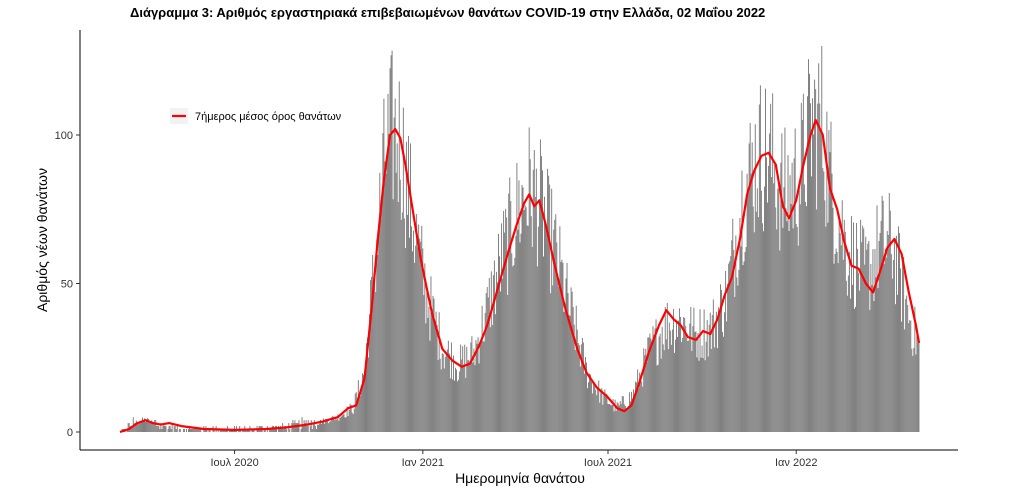  Describe the element at coordinates (256, 116) in the screenshot. I see `legend: 7ήμερος μέσος όρος θανάτων` at that location.